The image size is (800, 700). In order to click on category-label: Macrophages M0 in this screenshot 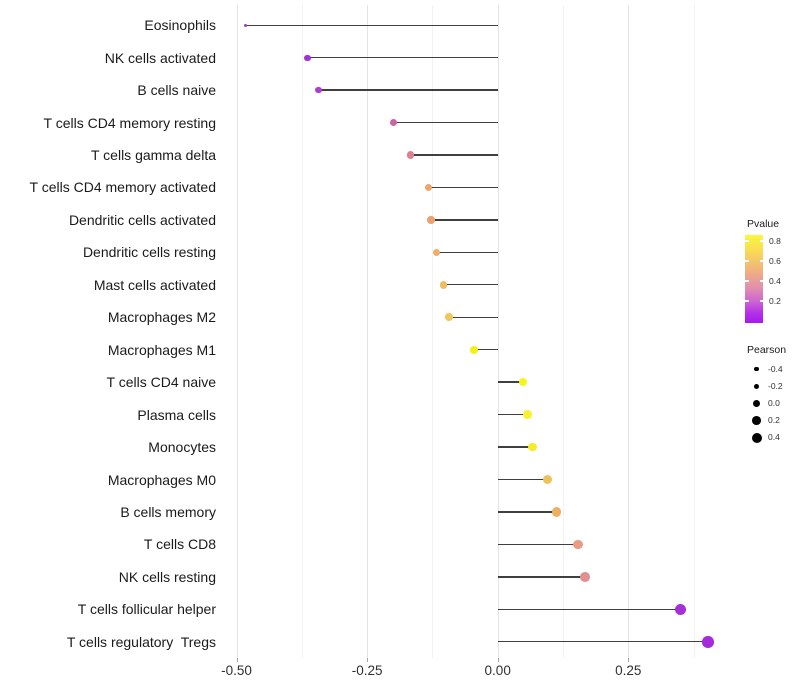, I will do `click(161, 479)`.